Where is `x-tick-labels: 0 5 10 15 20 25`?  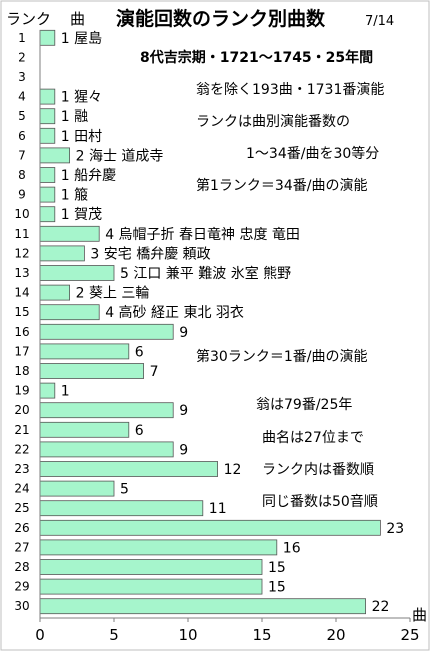
x-tick-labels: 0 5 10 15 20 25 is located at coordinates (227, 631).